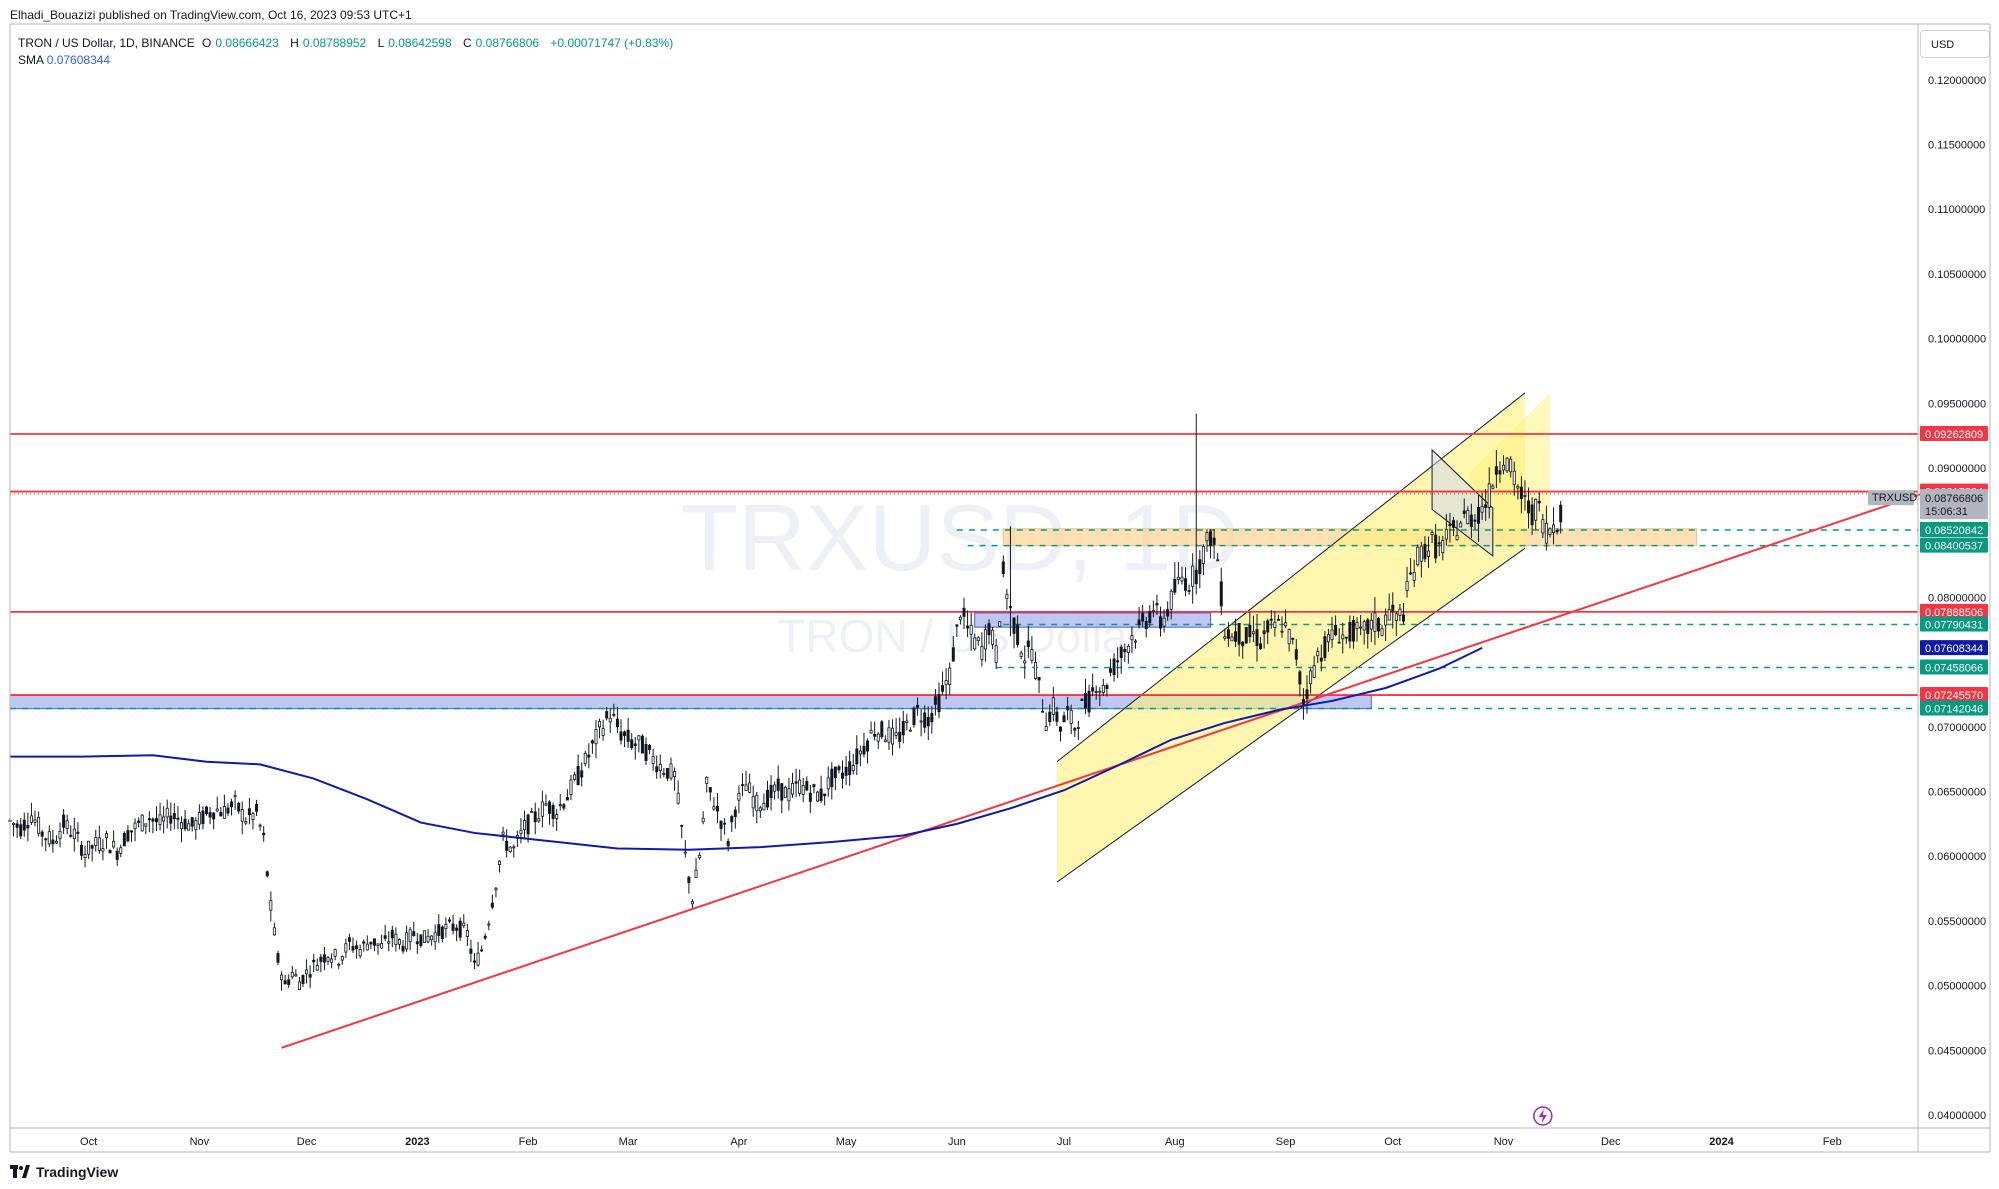 This screenshot has height=1189, width=1999. What do you see at coordinates (1291, 715) in the screenshot?
I see `channel-lower-line` at bounding box center [1291, 715].